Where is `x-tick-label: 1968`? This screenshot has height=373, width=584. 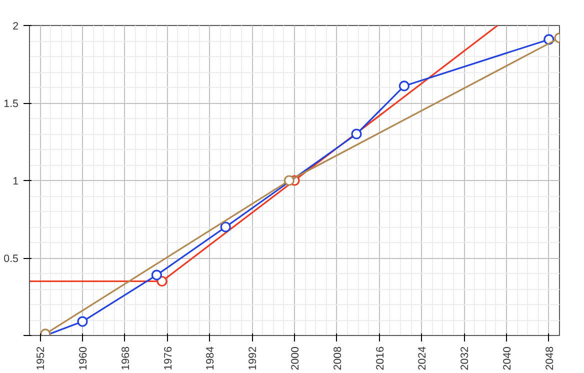
x-tick-label: 1968 is located at coordinates (126, 358).